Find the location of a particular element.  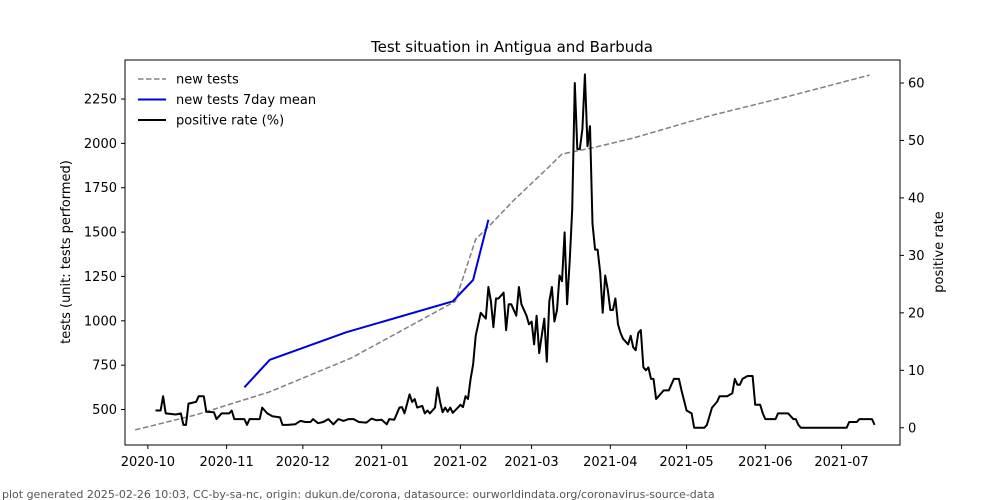

y-axis-left-label: tests (unit: tests performed) is located at coordinates (66, 252).